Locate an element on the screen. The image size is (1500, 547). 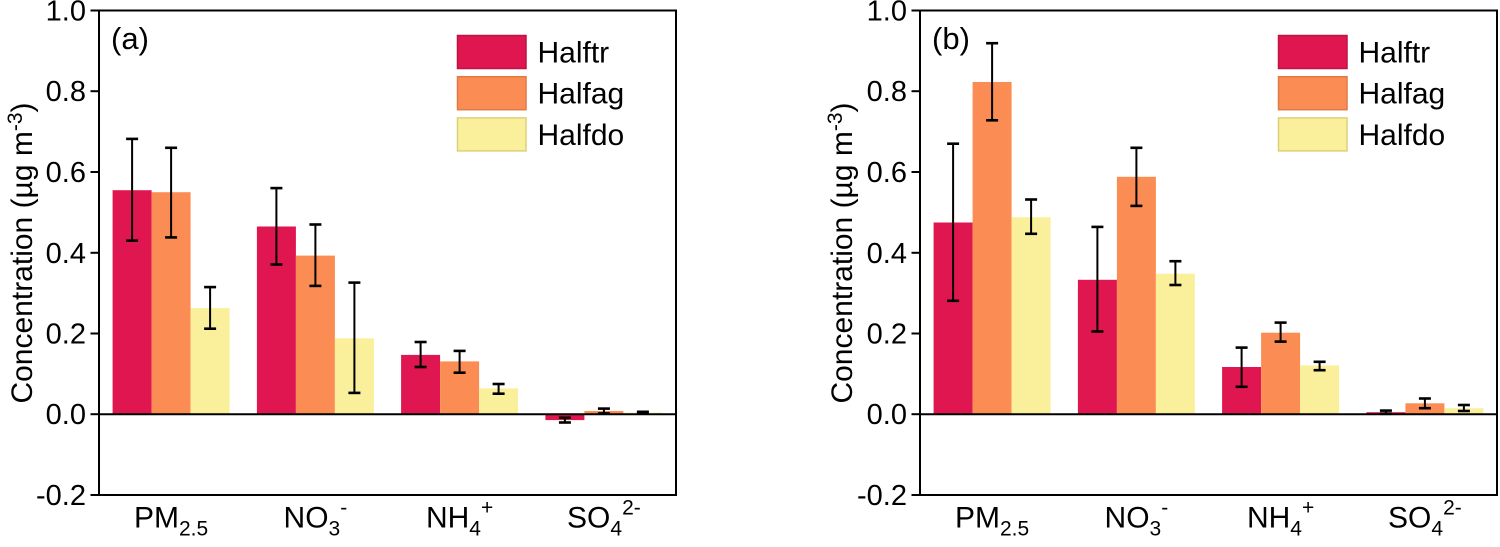
svg-text: (a) is located at coordinates (130, 38).